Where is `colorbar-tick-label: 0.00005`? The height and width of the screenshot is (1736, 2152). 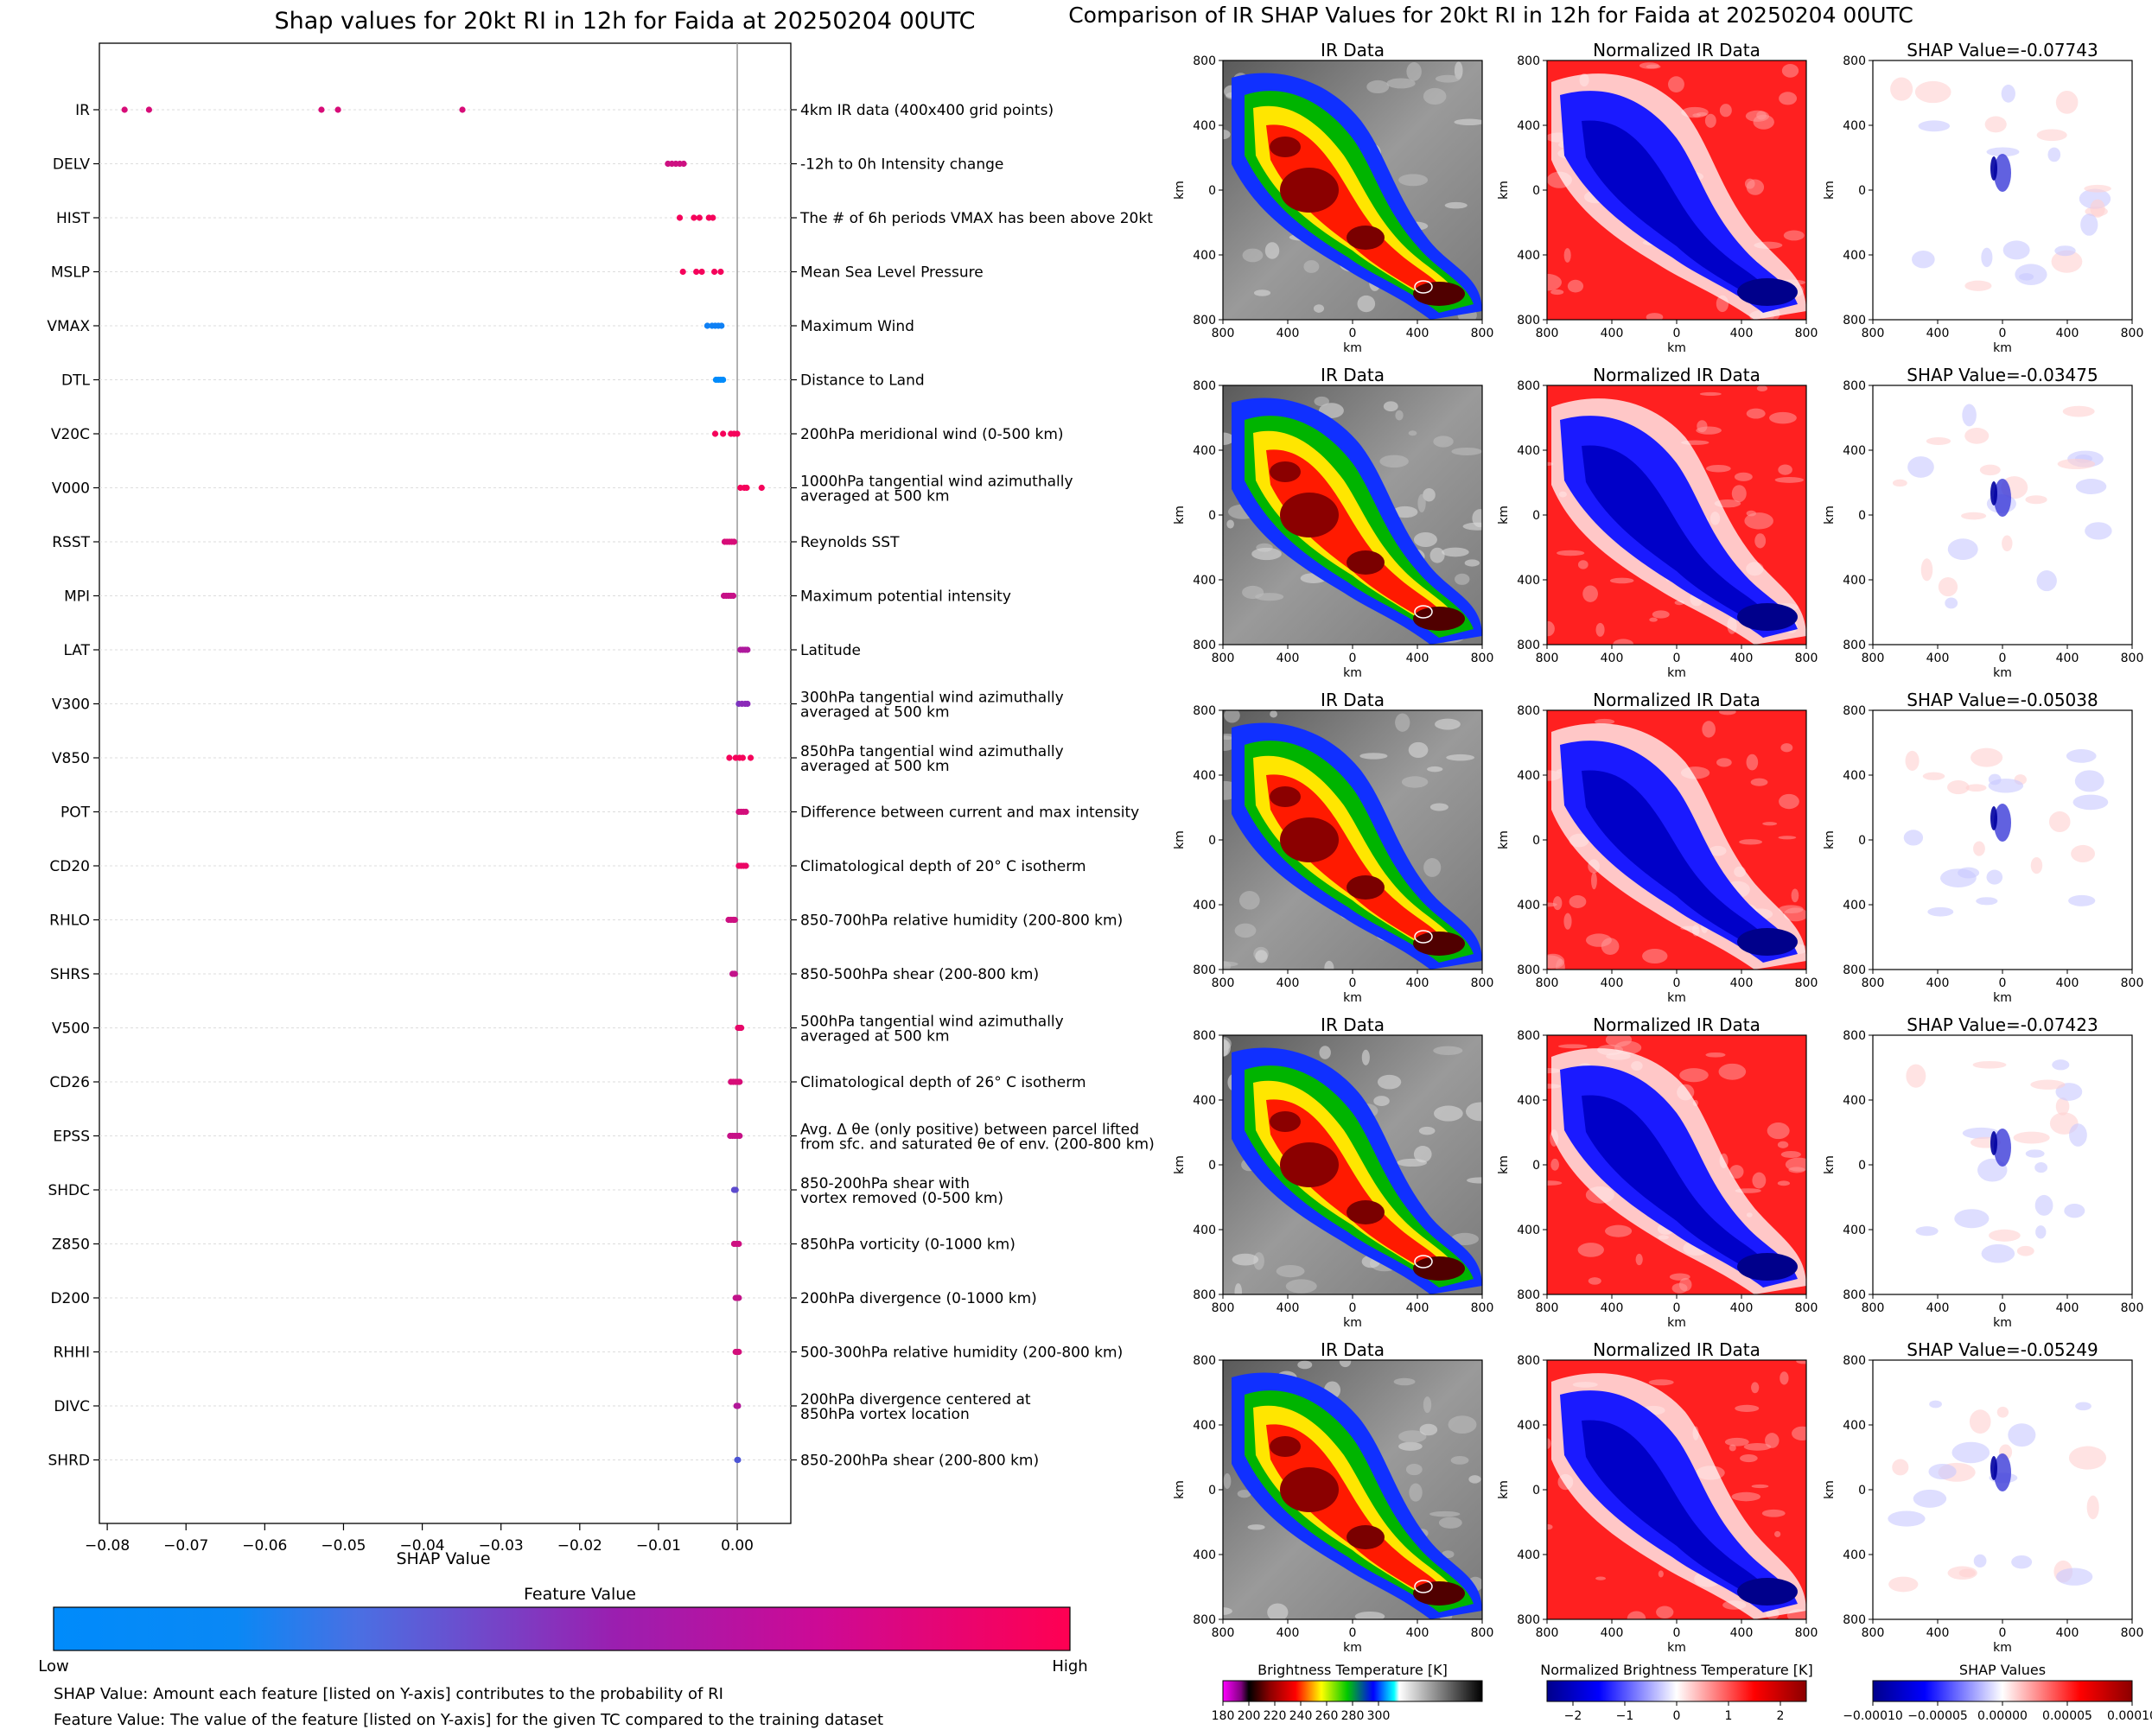 colorbar-tick-label: 0.00005 is located at coordinates (2067, 1716).